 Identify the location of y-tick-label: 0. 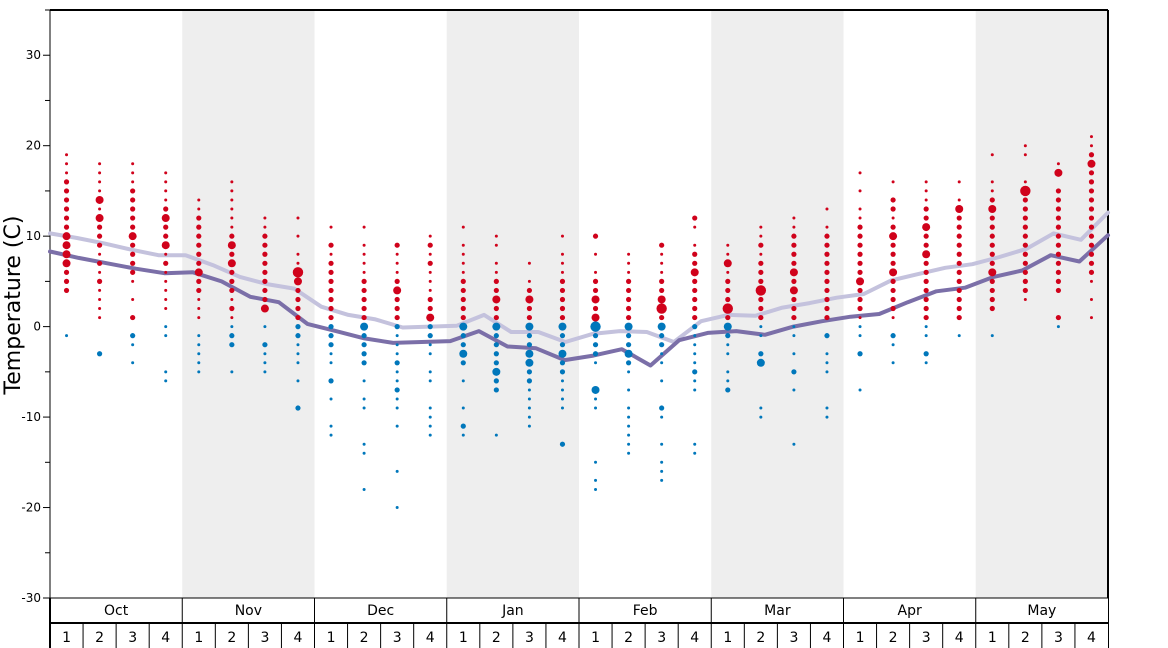
(37, 327).